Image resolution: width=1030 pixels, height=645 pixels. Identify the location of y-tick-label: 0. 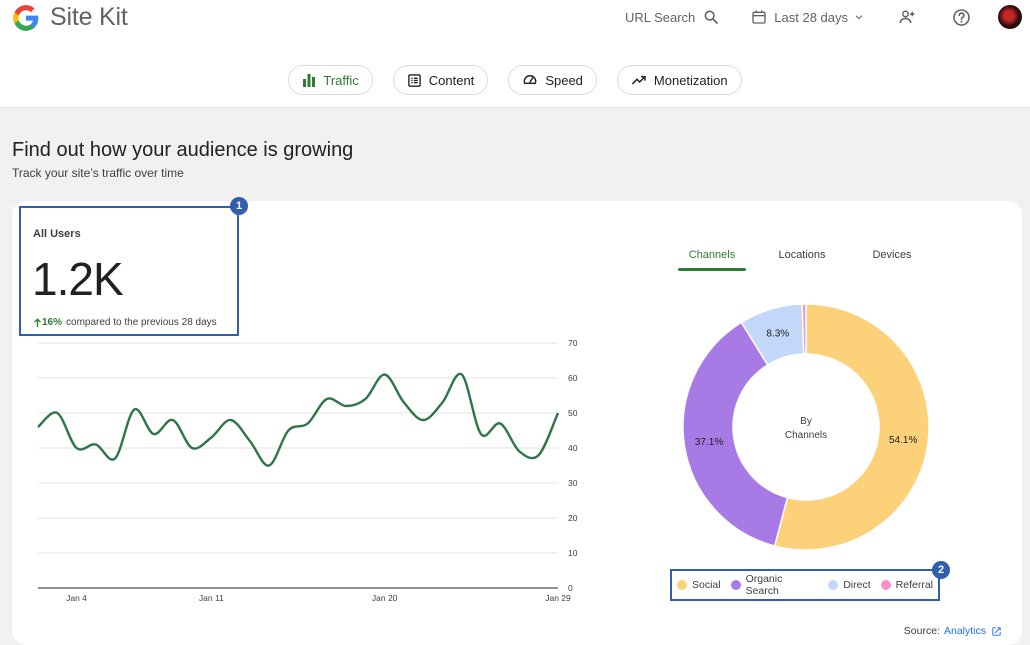
(570, 588).